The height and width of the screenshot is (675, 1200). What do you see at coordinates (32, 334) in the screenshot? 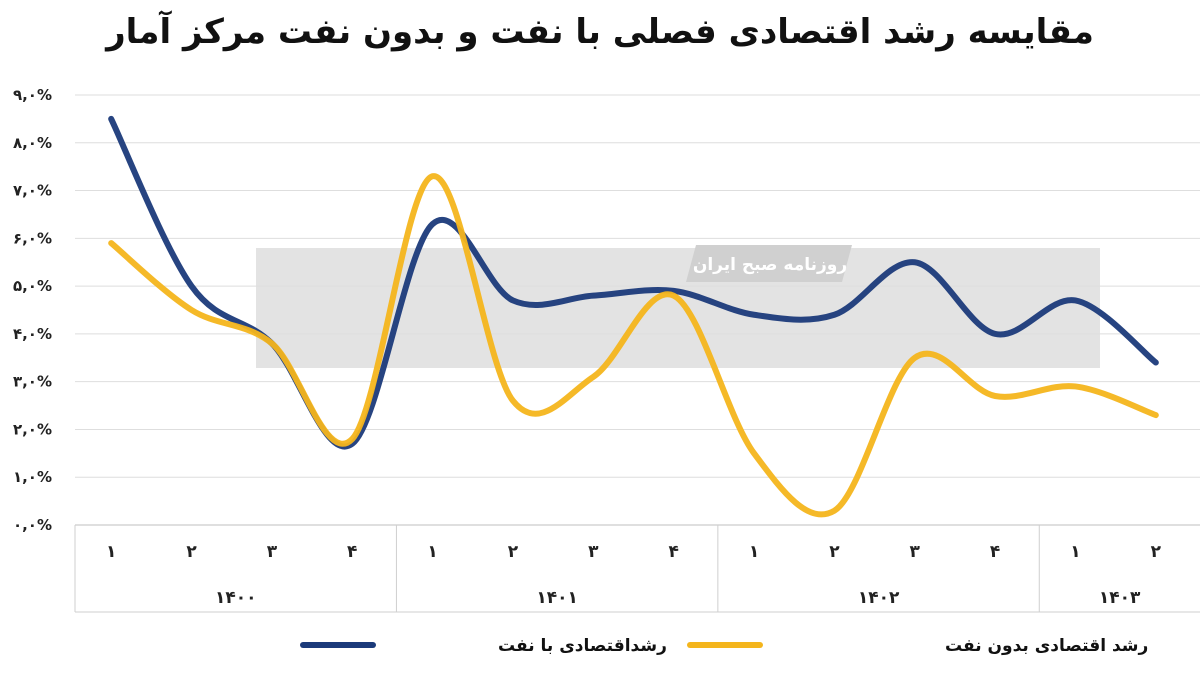
I see `y-tick-label: ۴,۰%` at bounding box center [32, 334].